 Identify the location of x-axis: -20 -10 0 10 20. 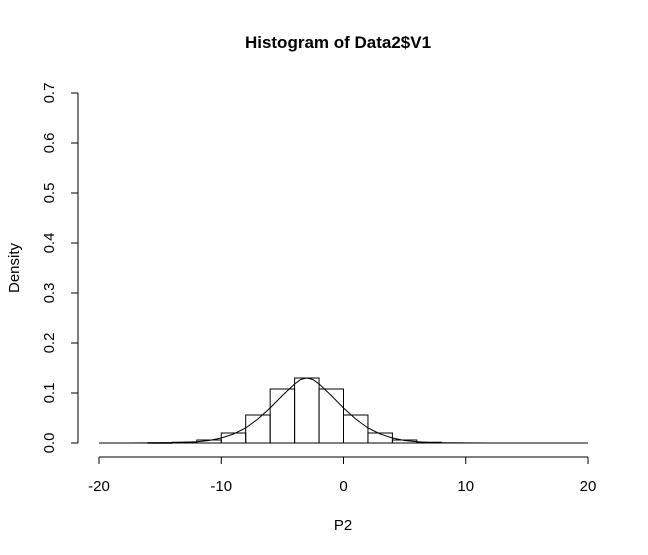
(342, 475).